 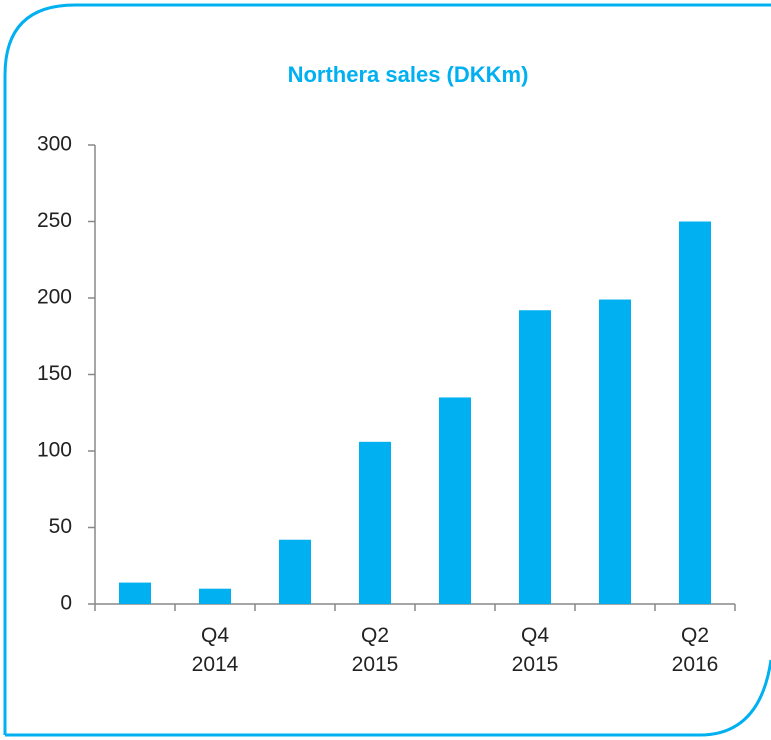 I want to click on y-tick-label: 300, so click(x=54, y=144).